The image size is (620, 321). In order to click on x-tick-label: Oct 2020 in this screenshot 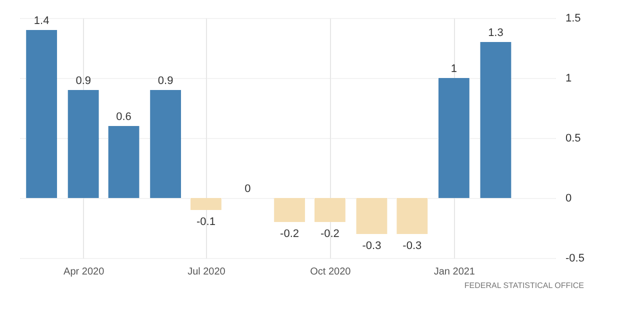, I will do `click(331, 272)`.